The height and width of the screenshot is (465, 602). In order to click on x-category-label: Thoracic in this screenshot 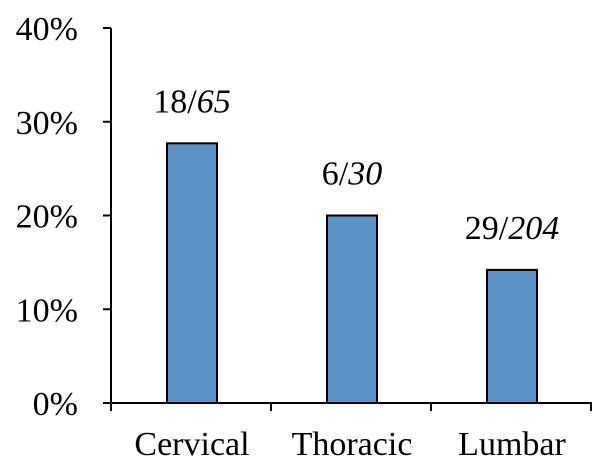, I will do `click(352, 444)`.